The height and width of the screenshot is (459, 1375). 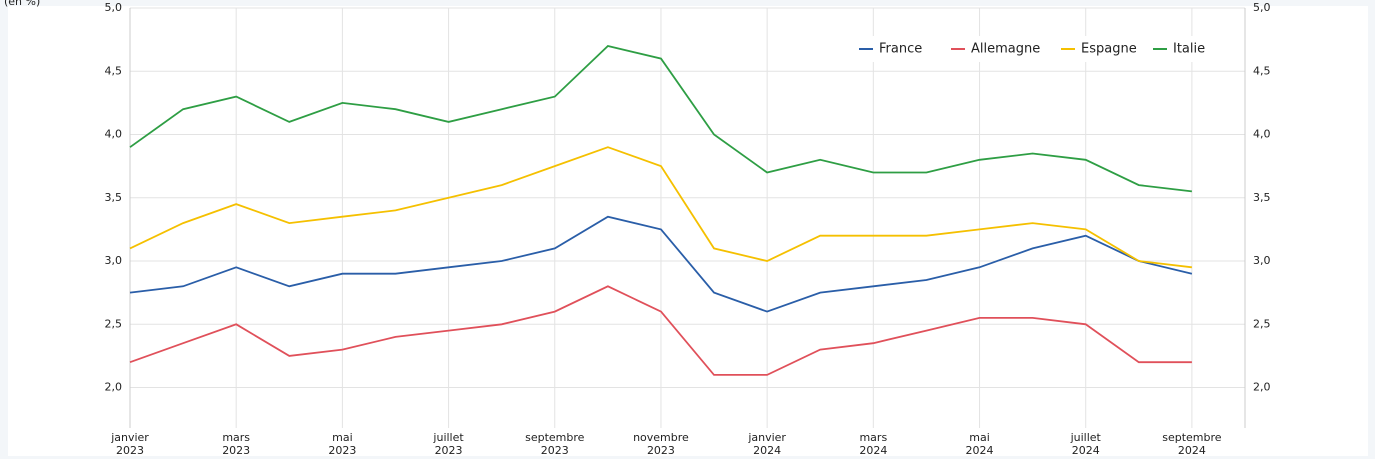 I want to click on x-tick-label: novembre, so click(x=661, y=437).